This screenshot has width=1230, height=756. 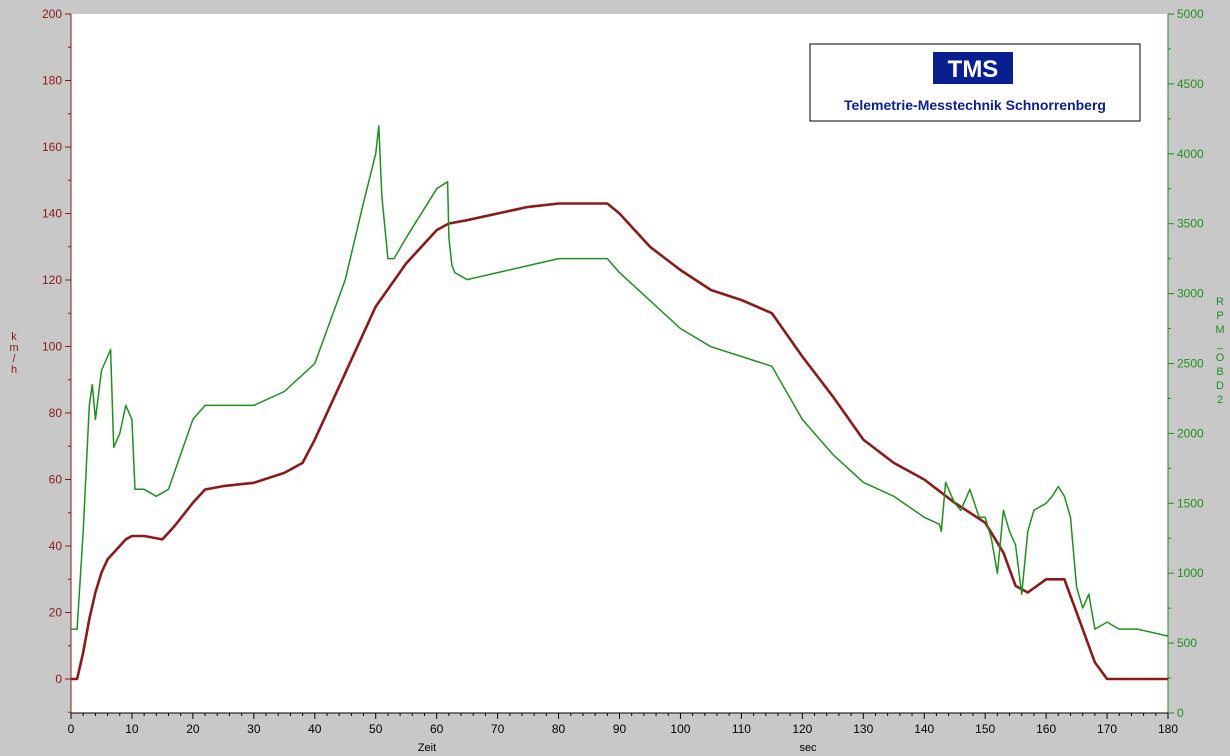 I want to click on right-axis-title-char: R, so click(x=1220, y=302).